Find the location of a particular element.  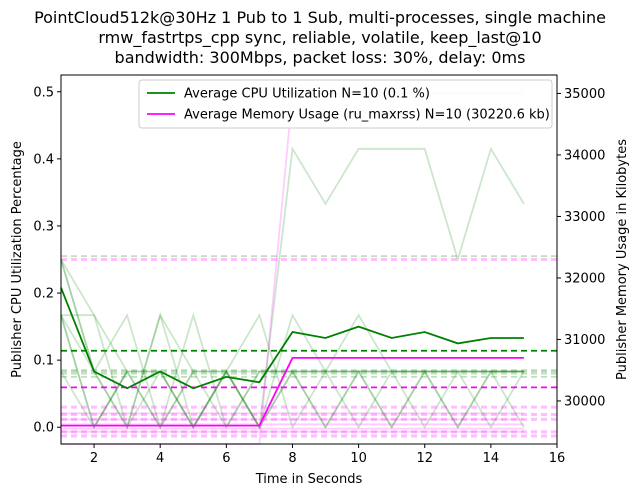

y-right-tick-label: 33000 is located at coordinates (584, 217).